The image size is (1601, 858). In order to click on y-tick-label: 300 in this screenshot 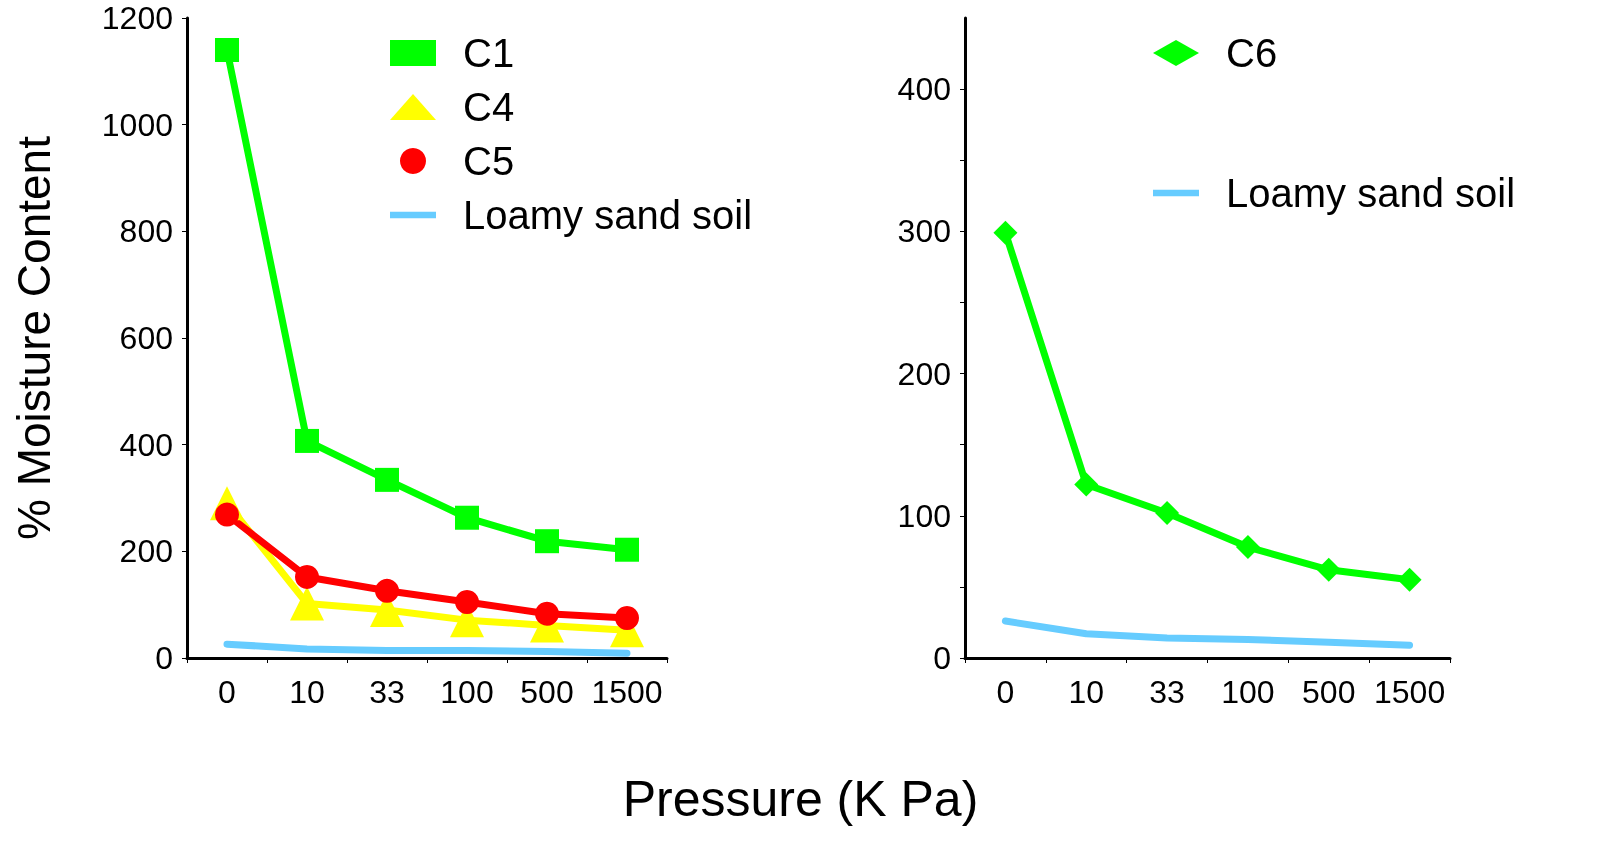, I will do `click(924, 231)`.